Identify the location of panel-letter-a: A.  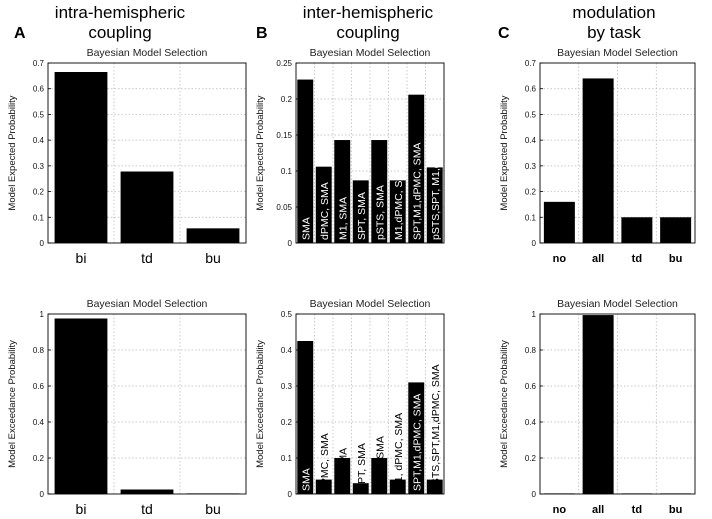
(20, 33).